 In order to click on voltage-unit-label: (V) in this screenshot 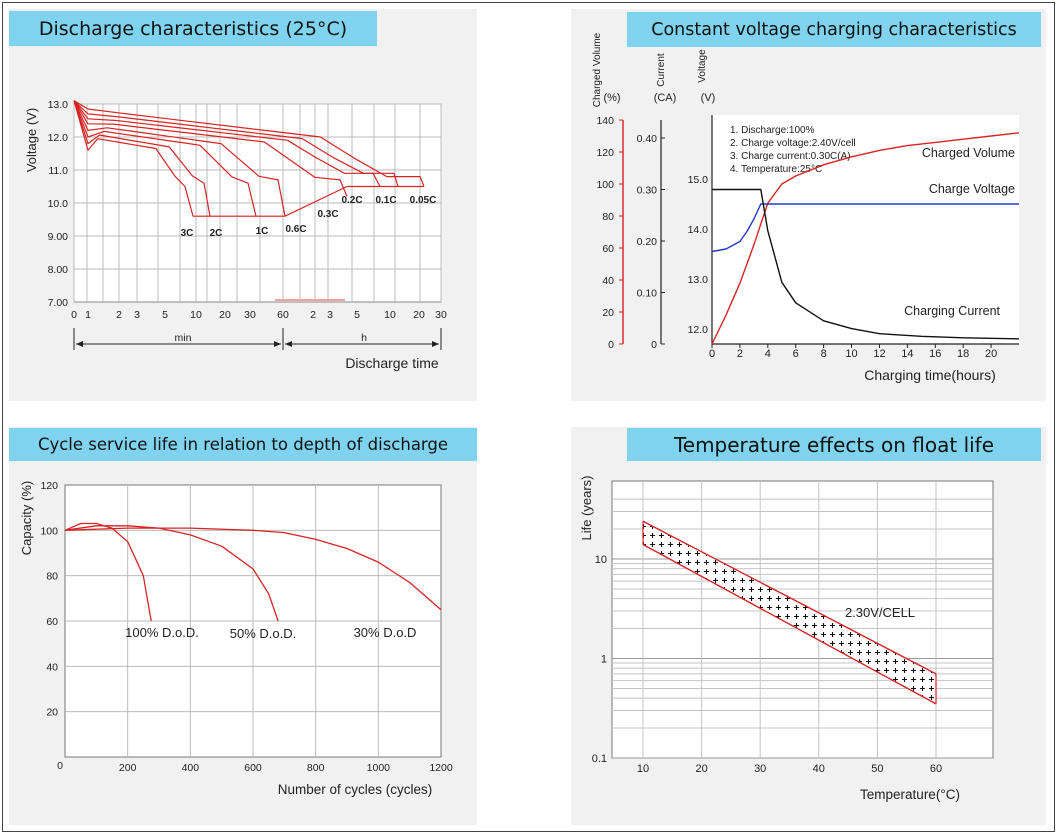, I will do `click(708, 98)`.